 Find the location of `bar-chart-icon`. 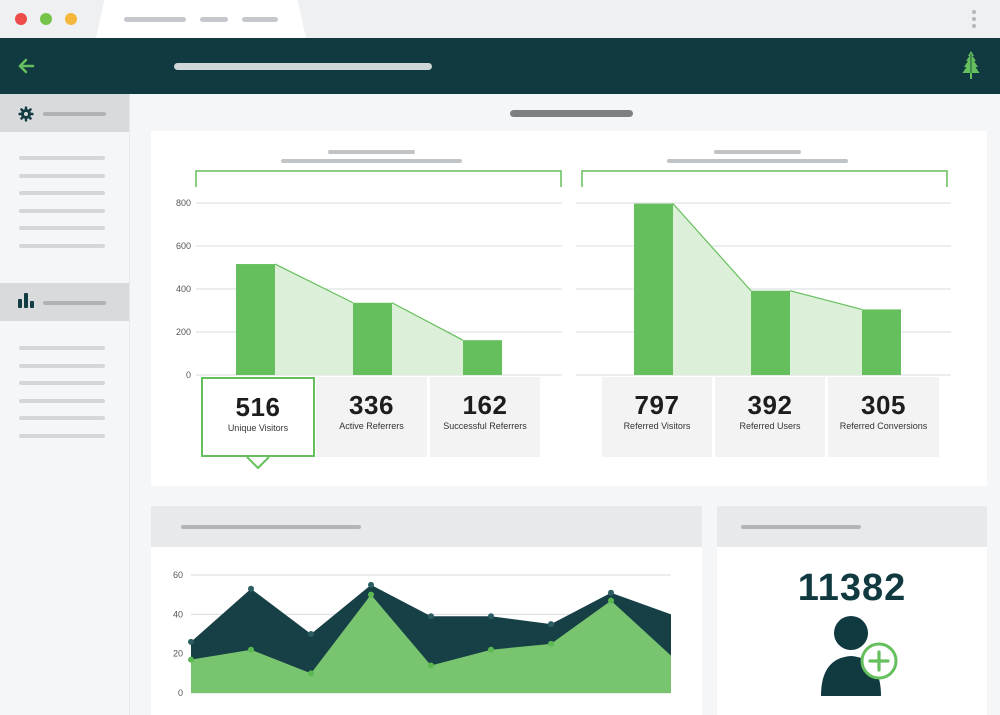

bar-chart-icon is located at coordinates (26, 300).